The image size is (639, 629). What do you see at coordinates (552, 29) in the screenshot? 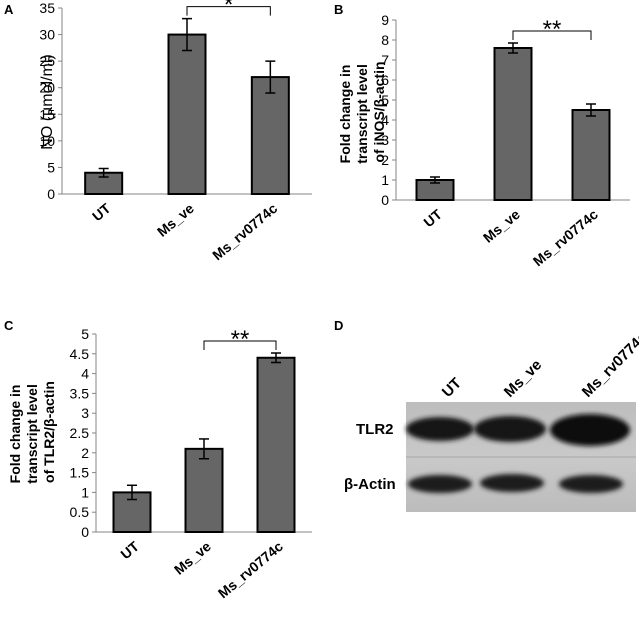
I see `panel-b-significance-label: **` at bounding box center [552, 29].